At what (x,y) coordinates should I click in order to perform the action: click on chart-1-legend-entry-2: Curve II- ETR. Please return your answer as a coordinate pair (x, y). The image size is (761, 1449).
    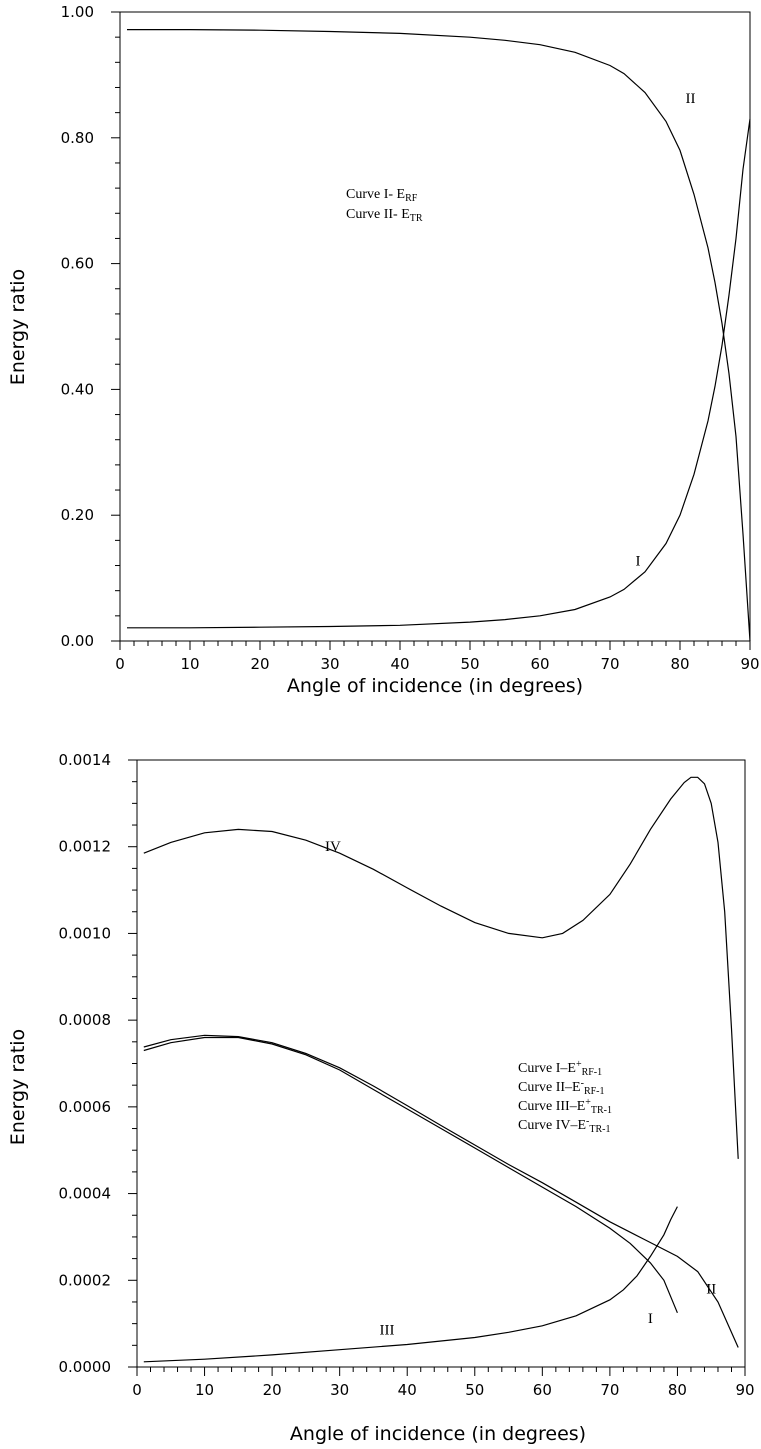
    Looking at the image, I should click on (384, 215).